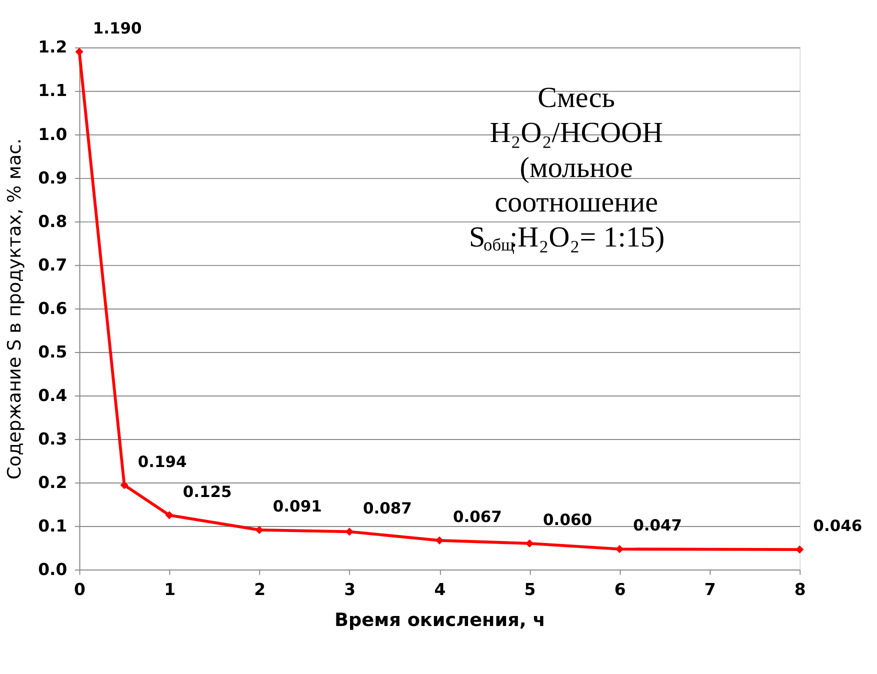 The image size is (877, 674). What do you see at coordinates (53, 47) in the screenshot?
I see `y-tick-label: 1.2` at bounding box center [53, 47].